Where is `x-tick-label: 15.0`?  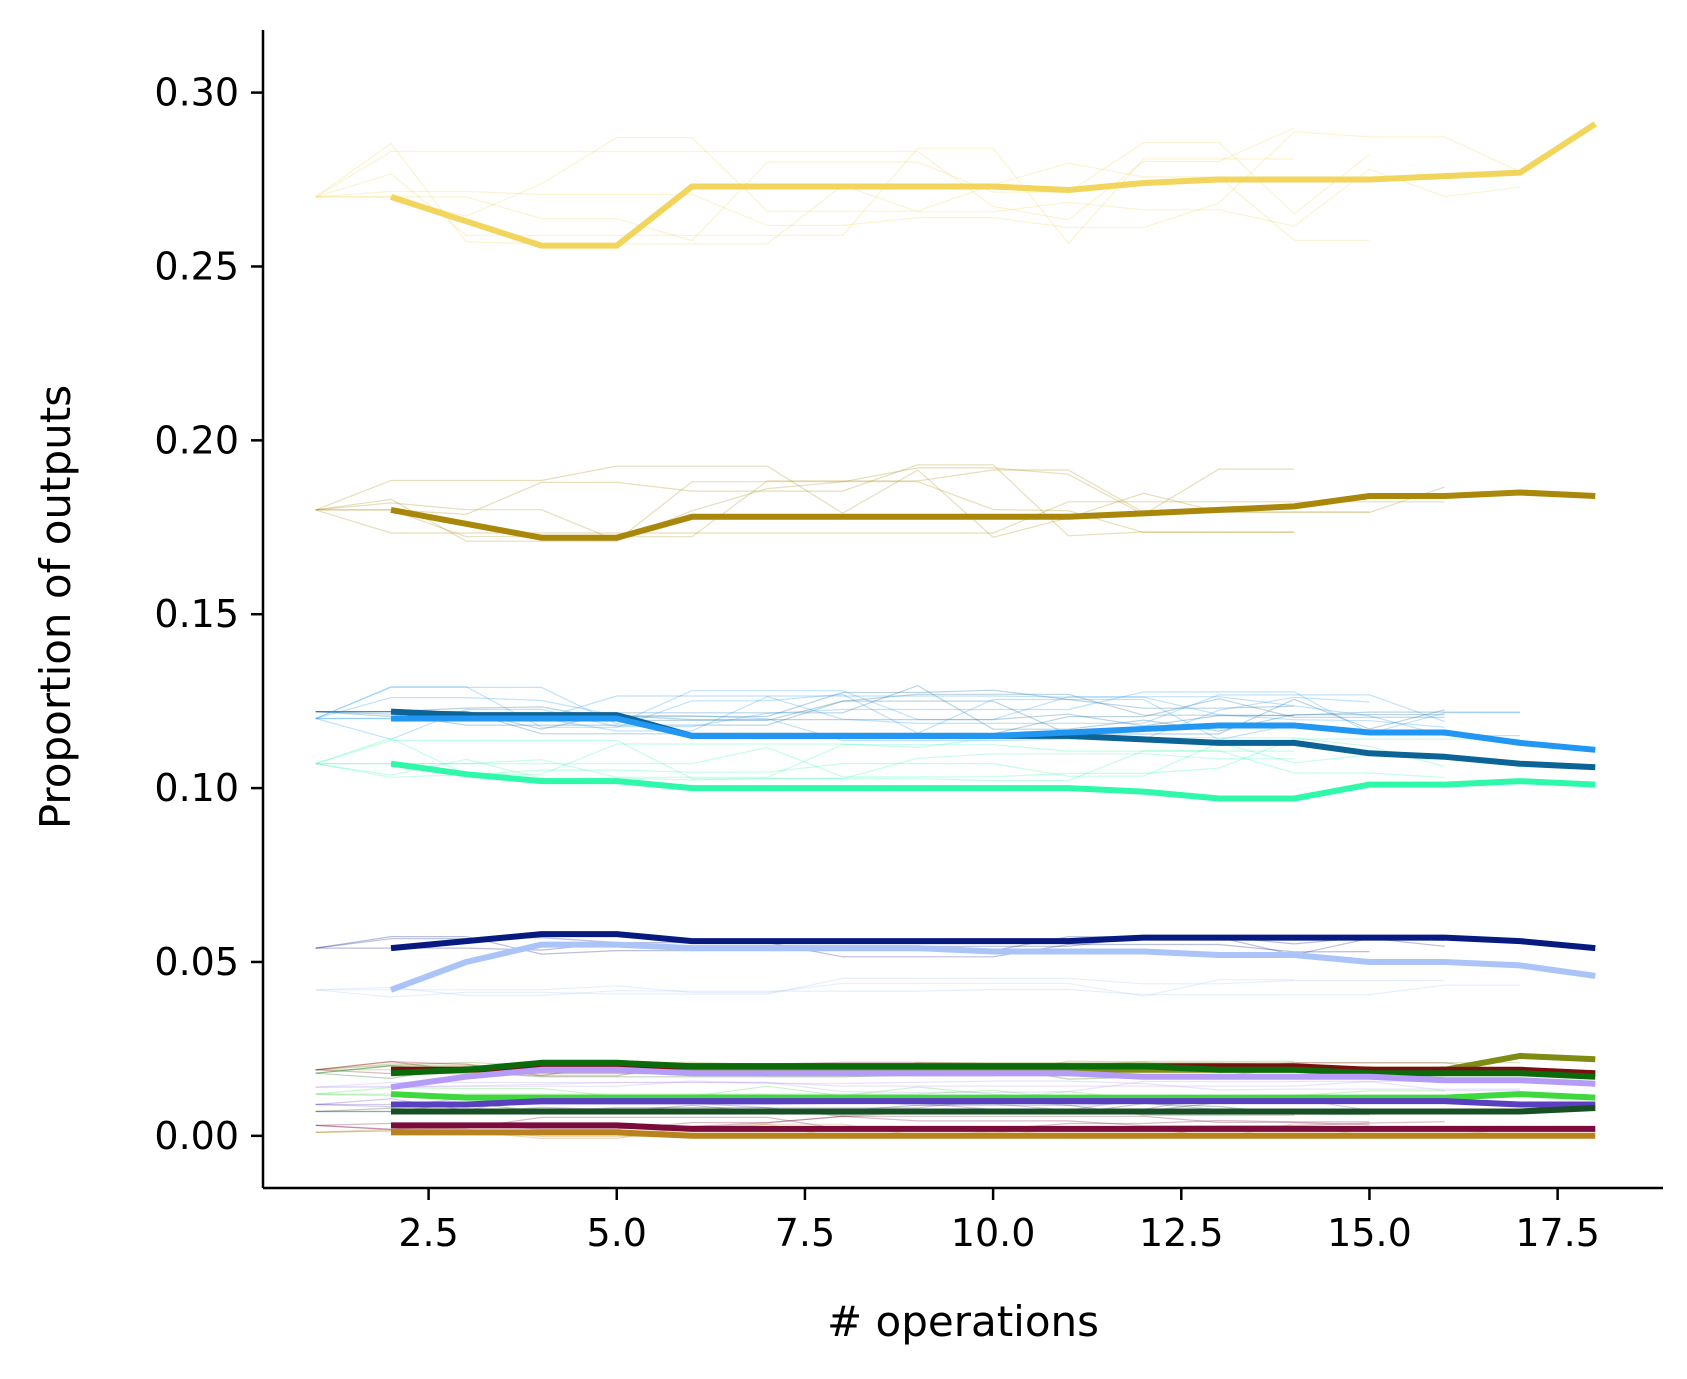
x-tick-label: 15.0 is located at coordinates (1369, 1233).